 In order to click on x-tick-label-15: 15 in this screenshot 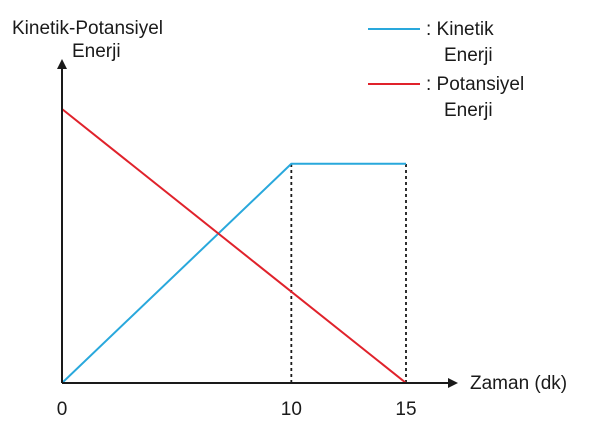, I will do `click(405, 409)`.